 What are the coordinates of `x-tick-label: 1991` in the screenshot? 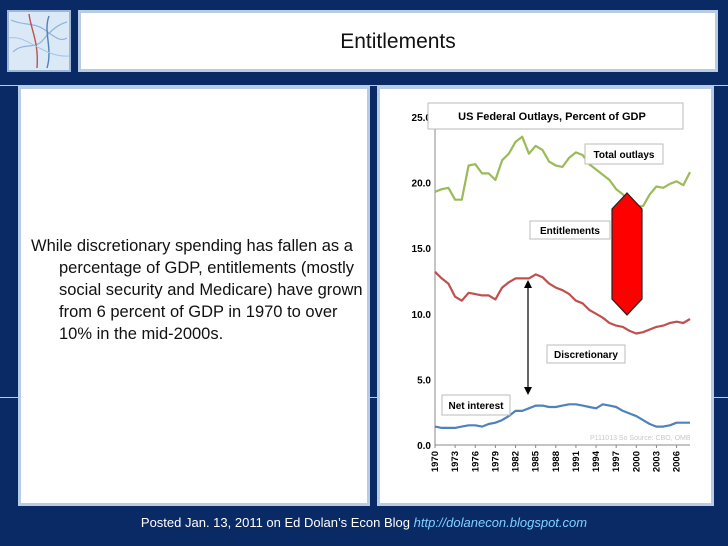 It's located at (576, 461).